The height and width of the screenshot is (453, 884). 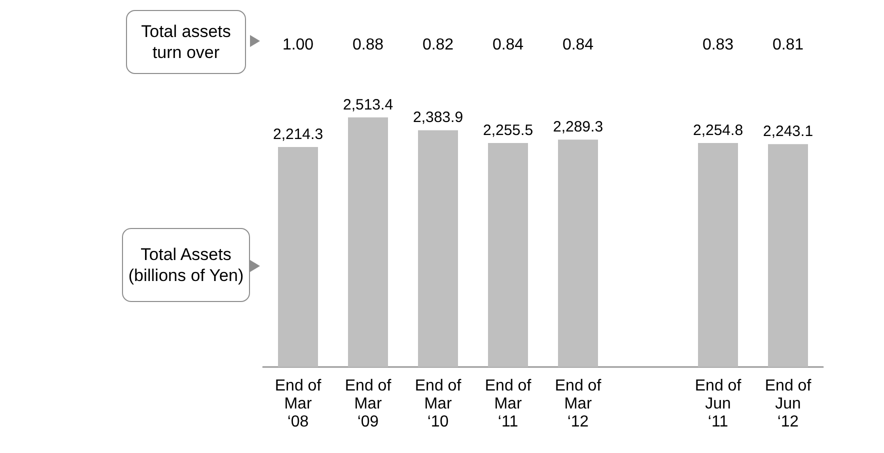 What do you see at coordinates (438, 404) in the screenshot?
I see `x-tick-label: End of Mar ‘10` at bounding box center [438, 404].